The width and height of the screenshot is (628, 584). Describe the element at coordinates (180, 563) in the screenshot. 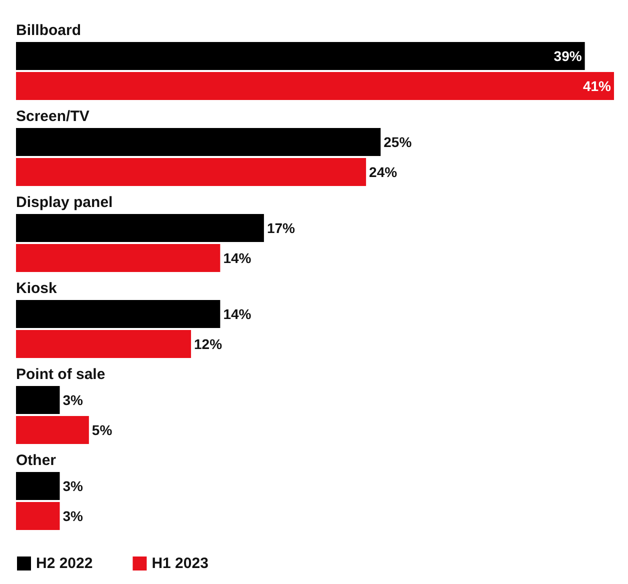

I see `legend-label: H1 2023` at that location.